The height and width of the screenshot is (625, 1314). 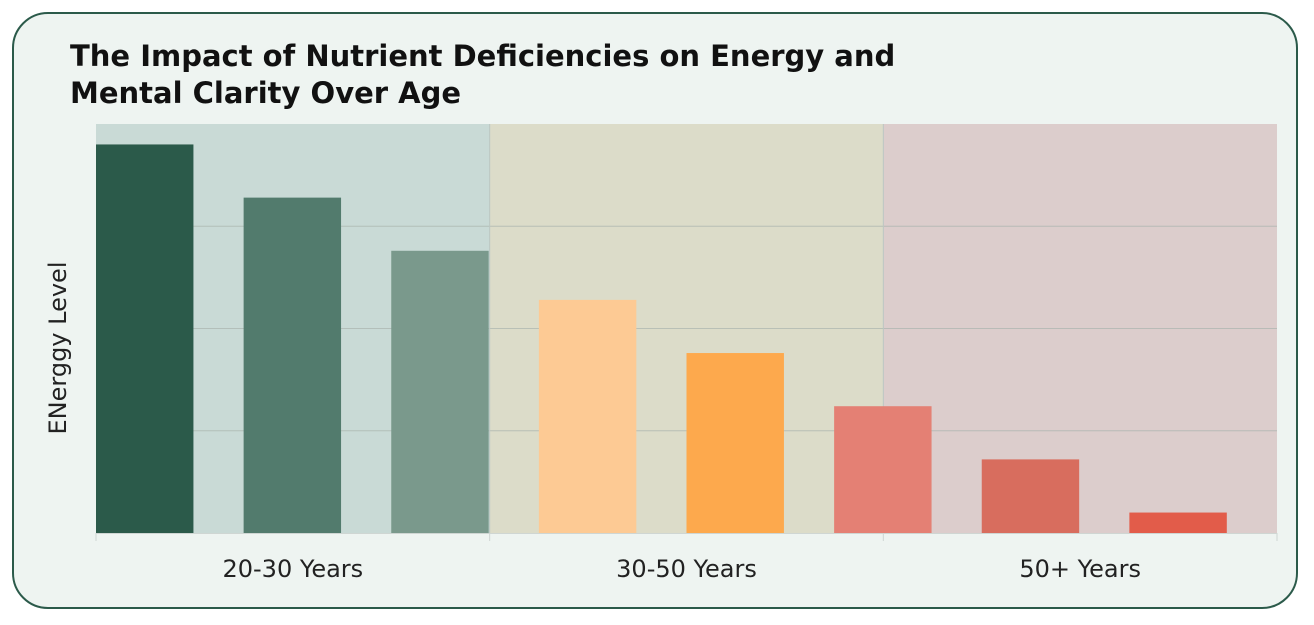 I want to click on x-tick-label: 30-50 Years, so click(x=686, y=569).